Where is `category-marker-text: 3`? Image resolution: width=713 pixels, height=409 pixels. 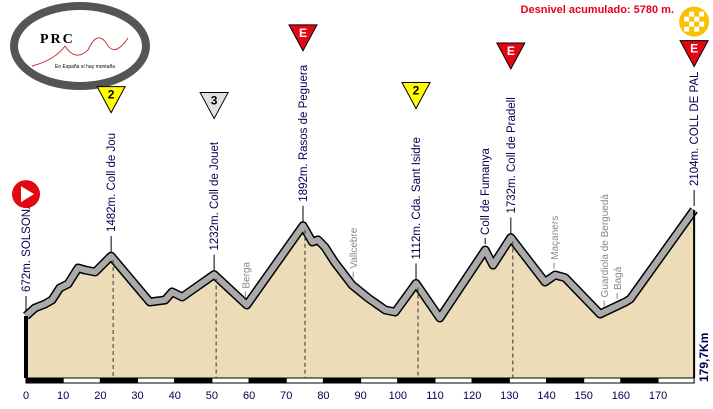 category-marker-text: 3 is located at coordinates (214, 101).